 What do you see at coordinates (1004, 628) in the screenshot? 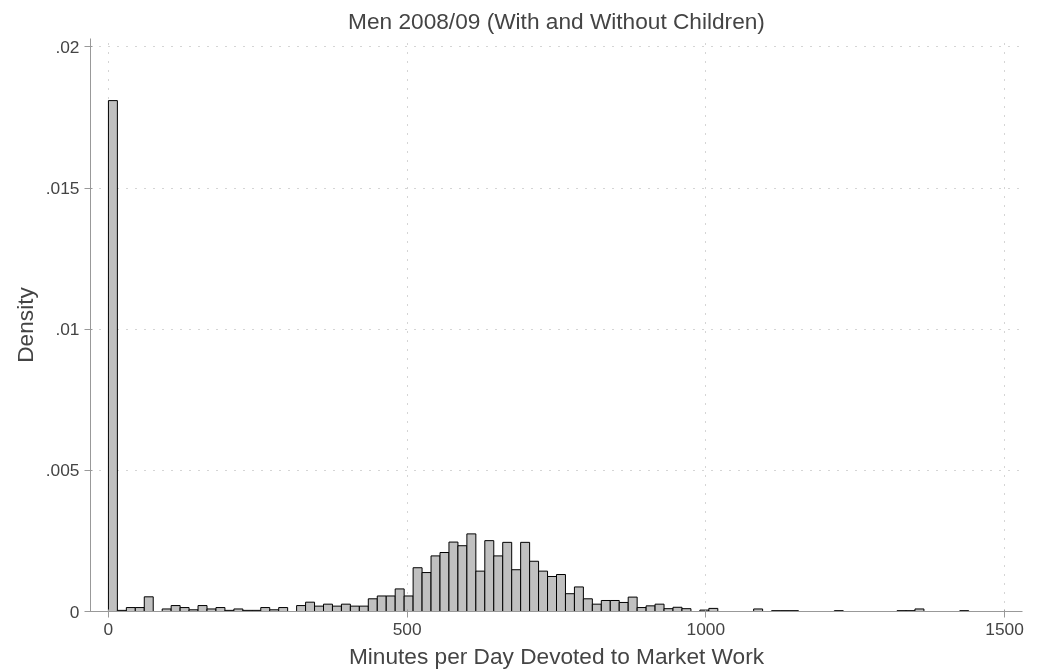
I see `x-tick-label: 1500` at bounding box center [1004, 628].